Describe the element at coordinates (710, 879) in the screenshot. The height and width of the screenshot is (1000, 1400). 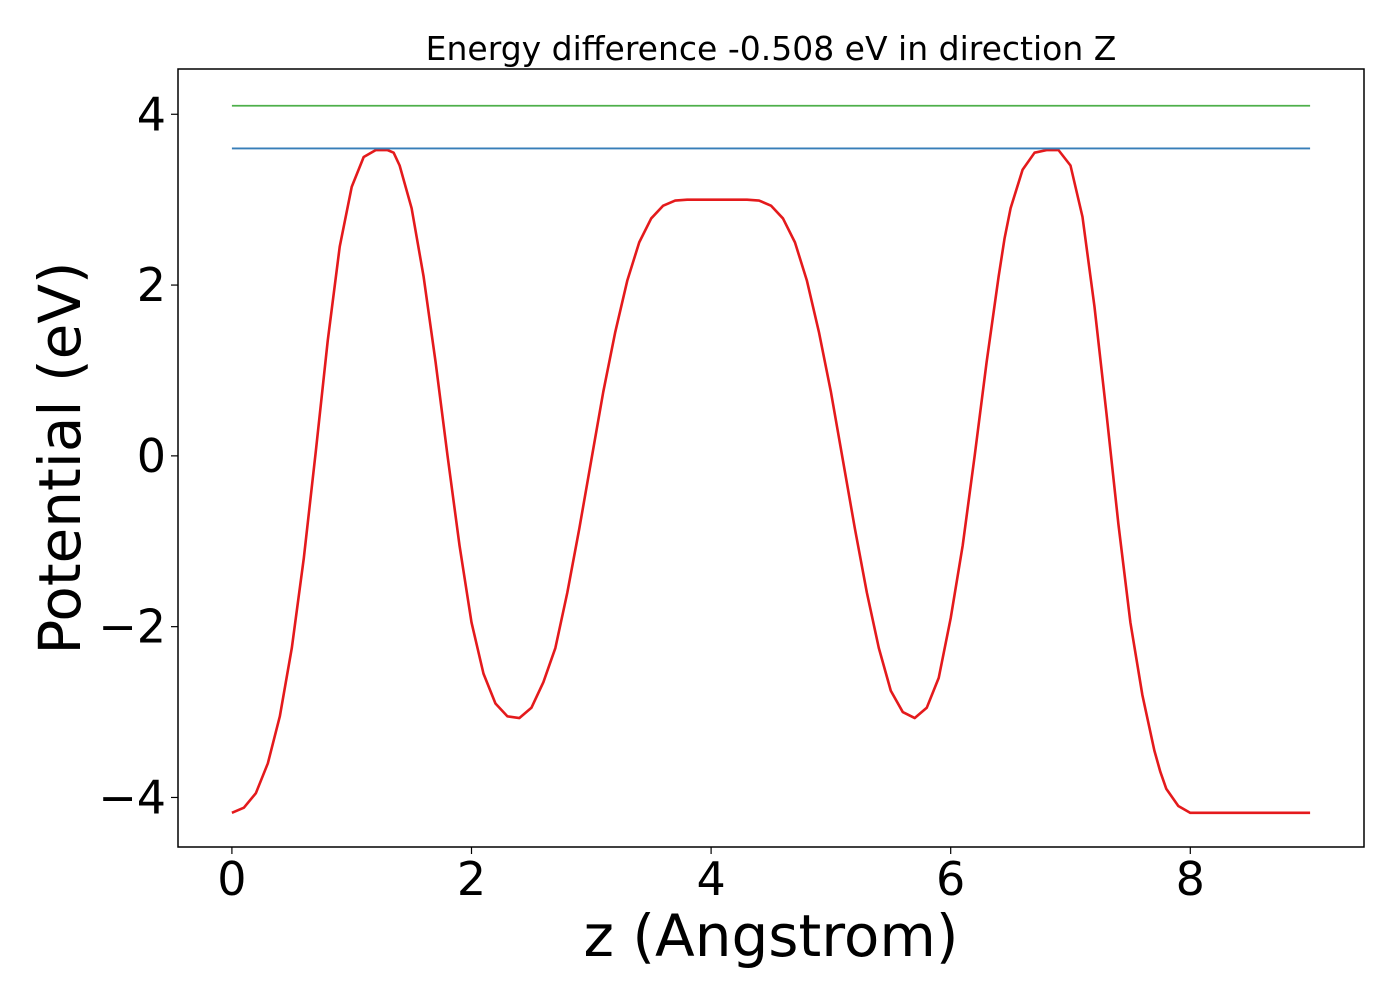
I see `x-tick-label: 4` at that location.